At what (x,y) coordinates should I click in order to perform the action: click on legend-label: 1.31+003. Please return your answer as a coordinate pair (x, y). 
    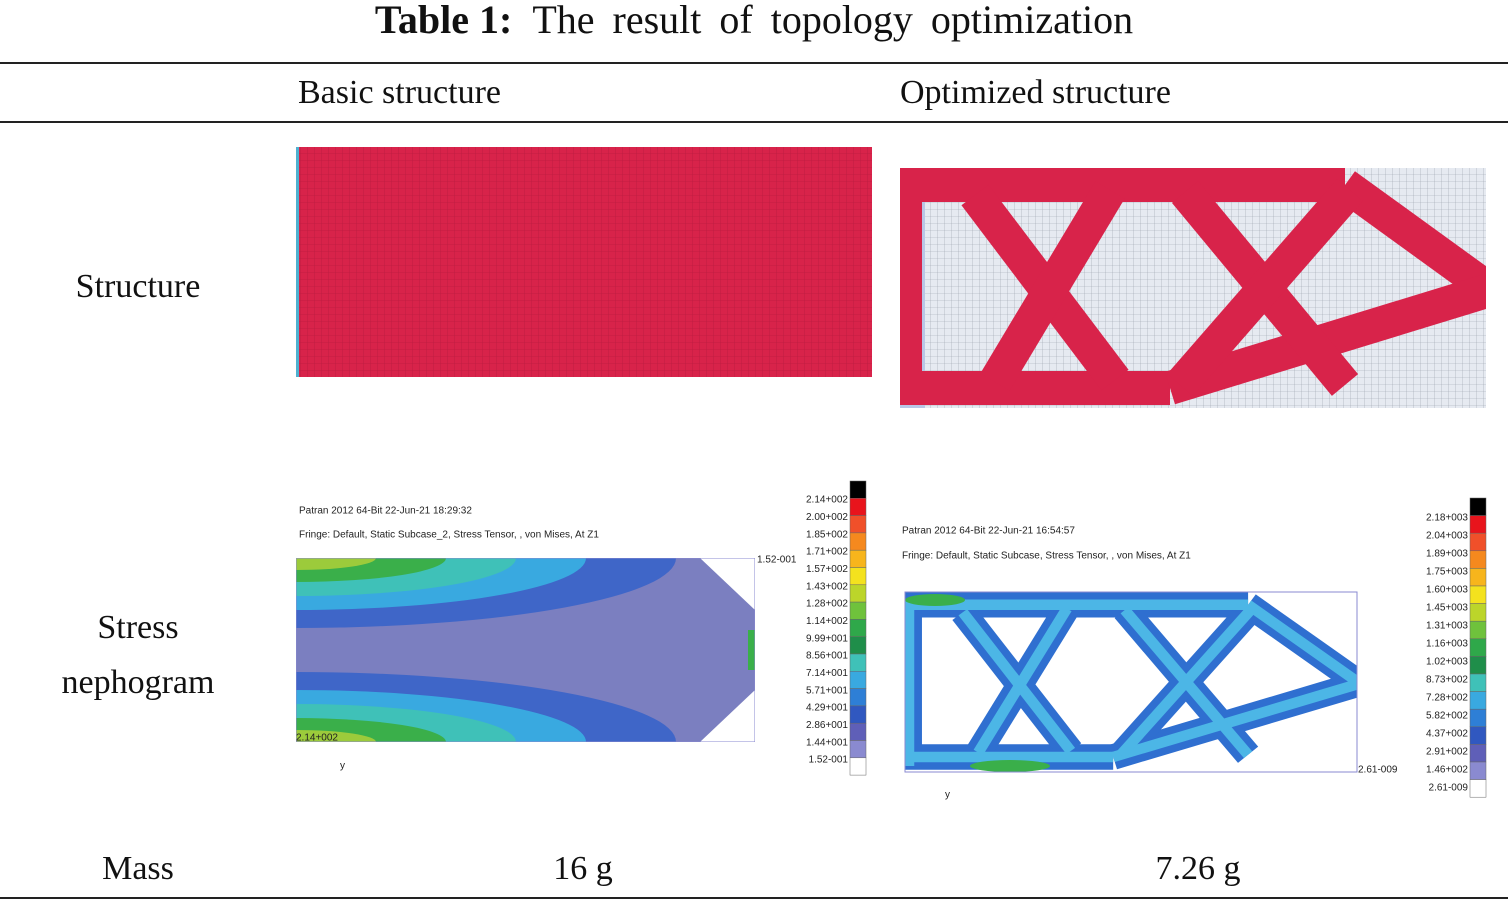
    Looking at the image, I should click on (1447, 626).